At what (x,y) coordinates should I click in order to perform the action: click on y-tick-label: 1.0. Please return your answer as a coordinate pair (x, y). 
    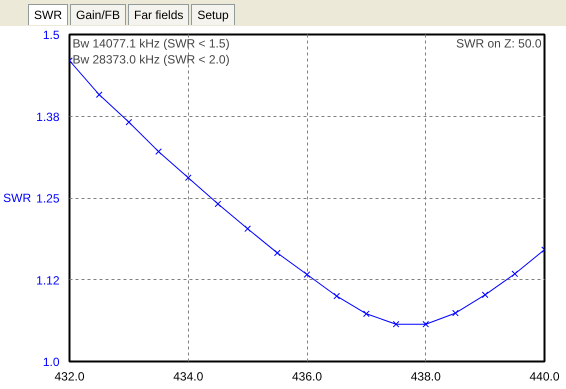
    Looking at the image, I should click on (51, 362).